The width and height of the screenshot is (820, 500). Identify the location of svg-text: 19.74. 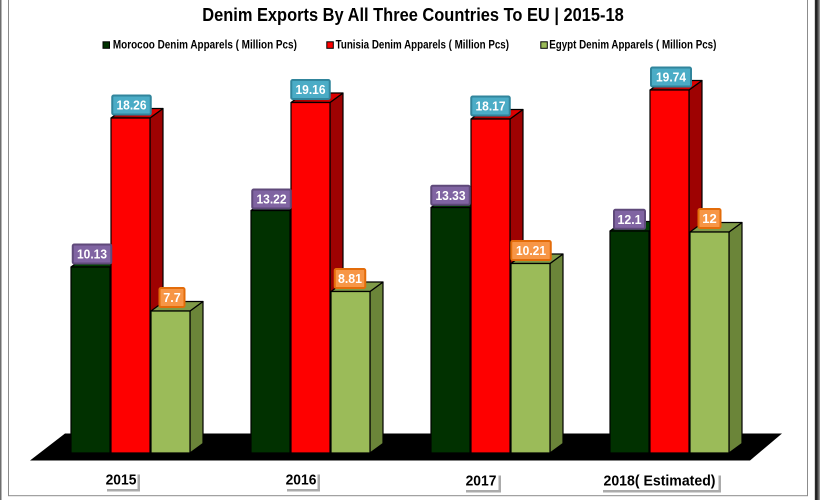
(671, 77).